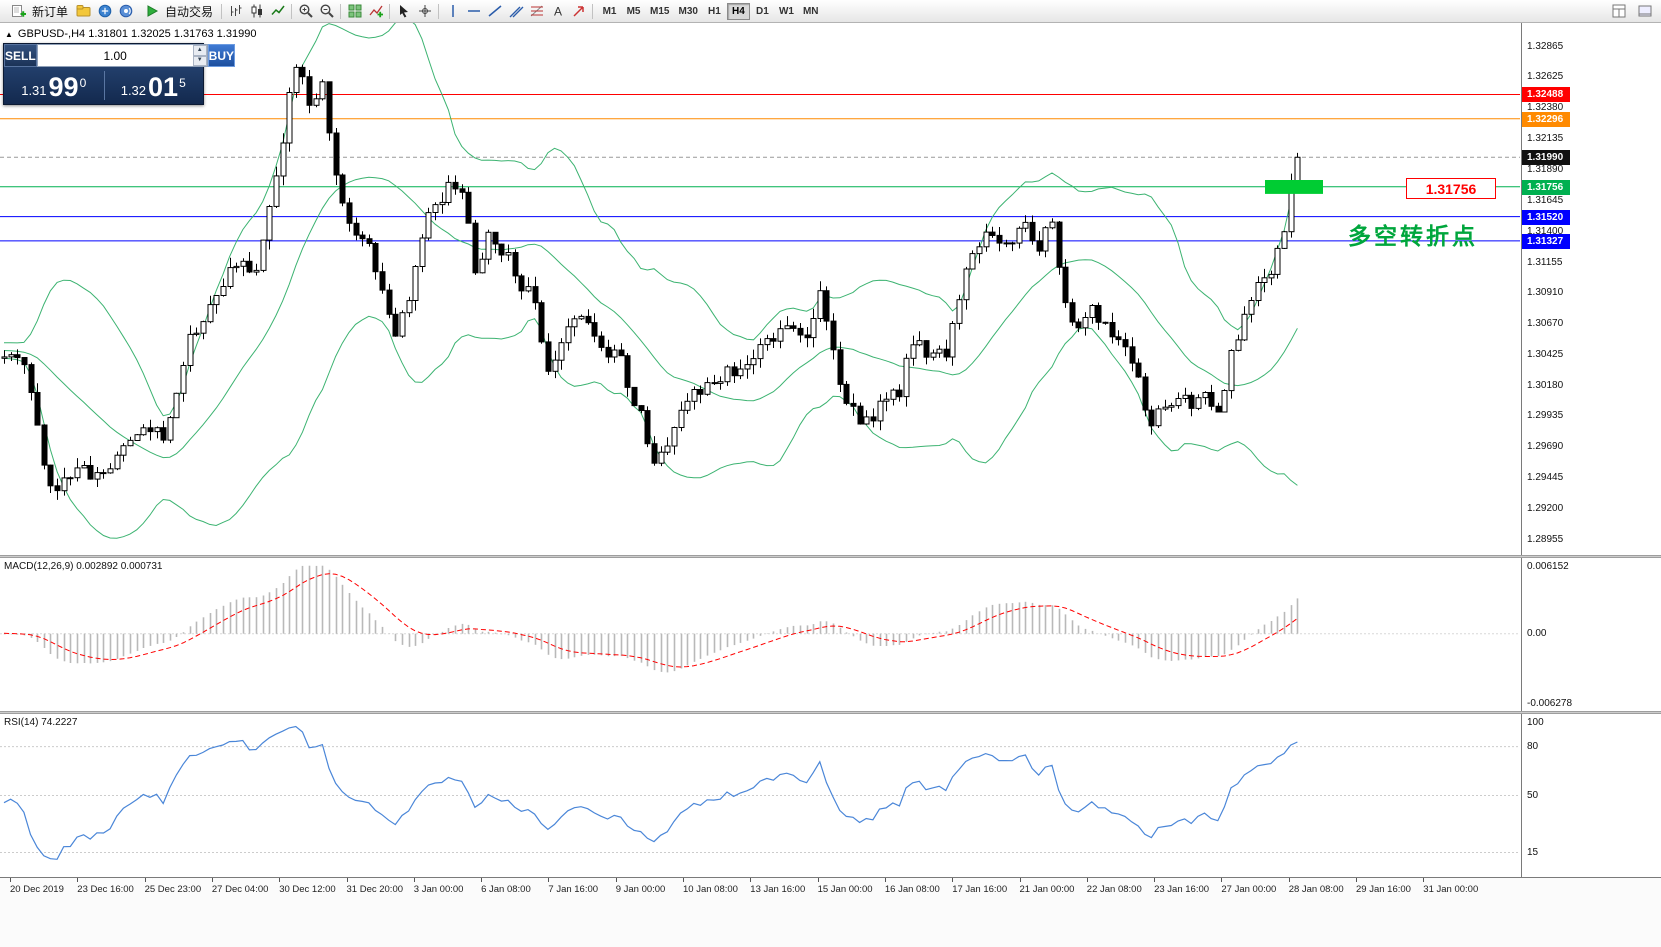  I want to click on timeframe-m5-button: M5, so click(633, 11).